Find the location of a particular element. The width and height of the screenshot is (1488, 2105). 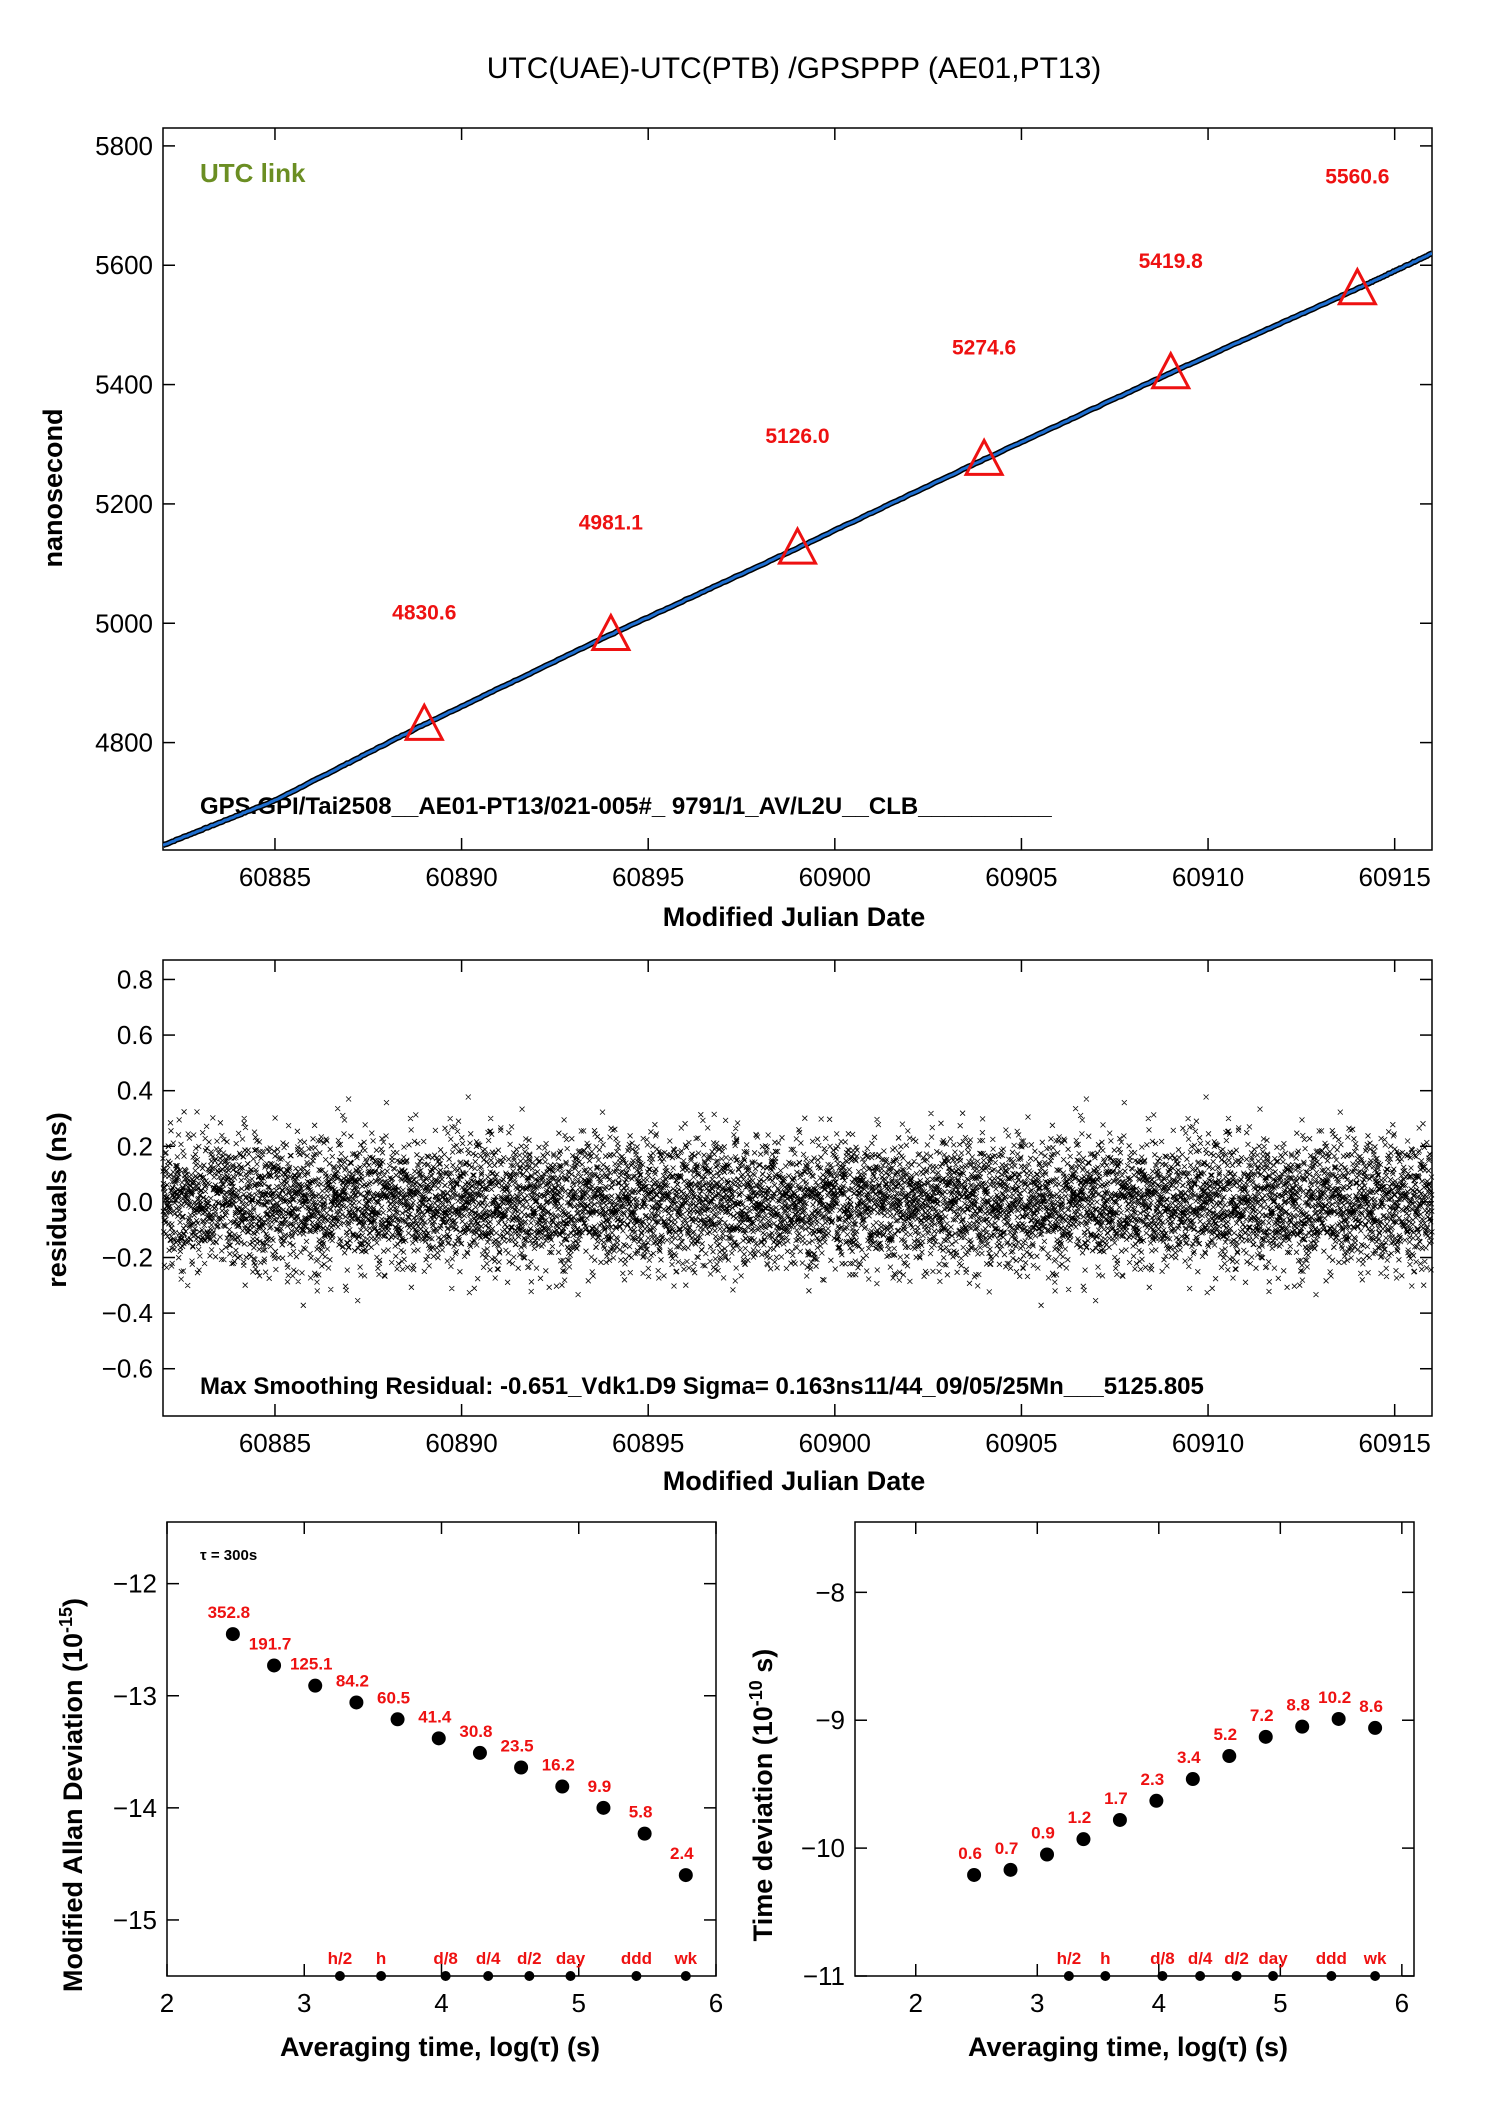

tdev-point-label: 7.2 is located at coordinates (1262, 1715).